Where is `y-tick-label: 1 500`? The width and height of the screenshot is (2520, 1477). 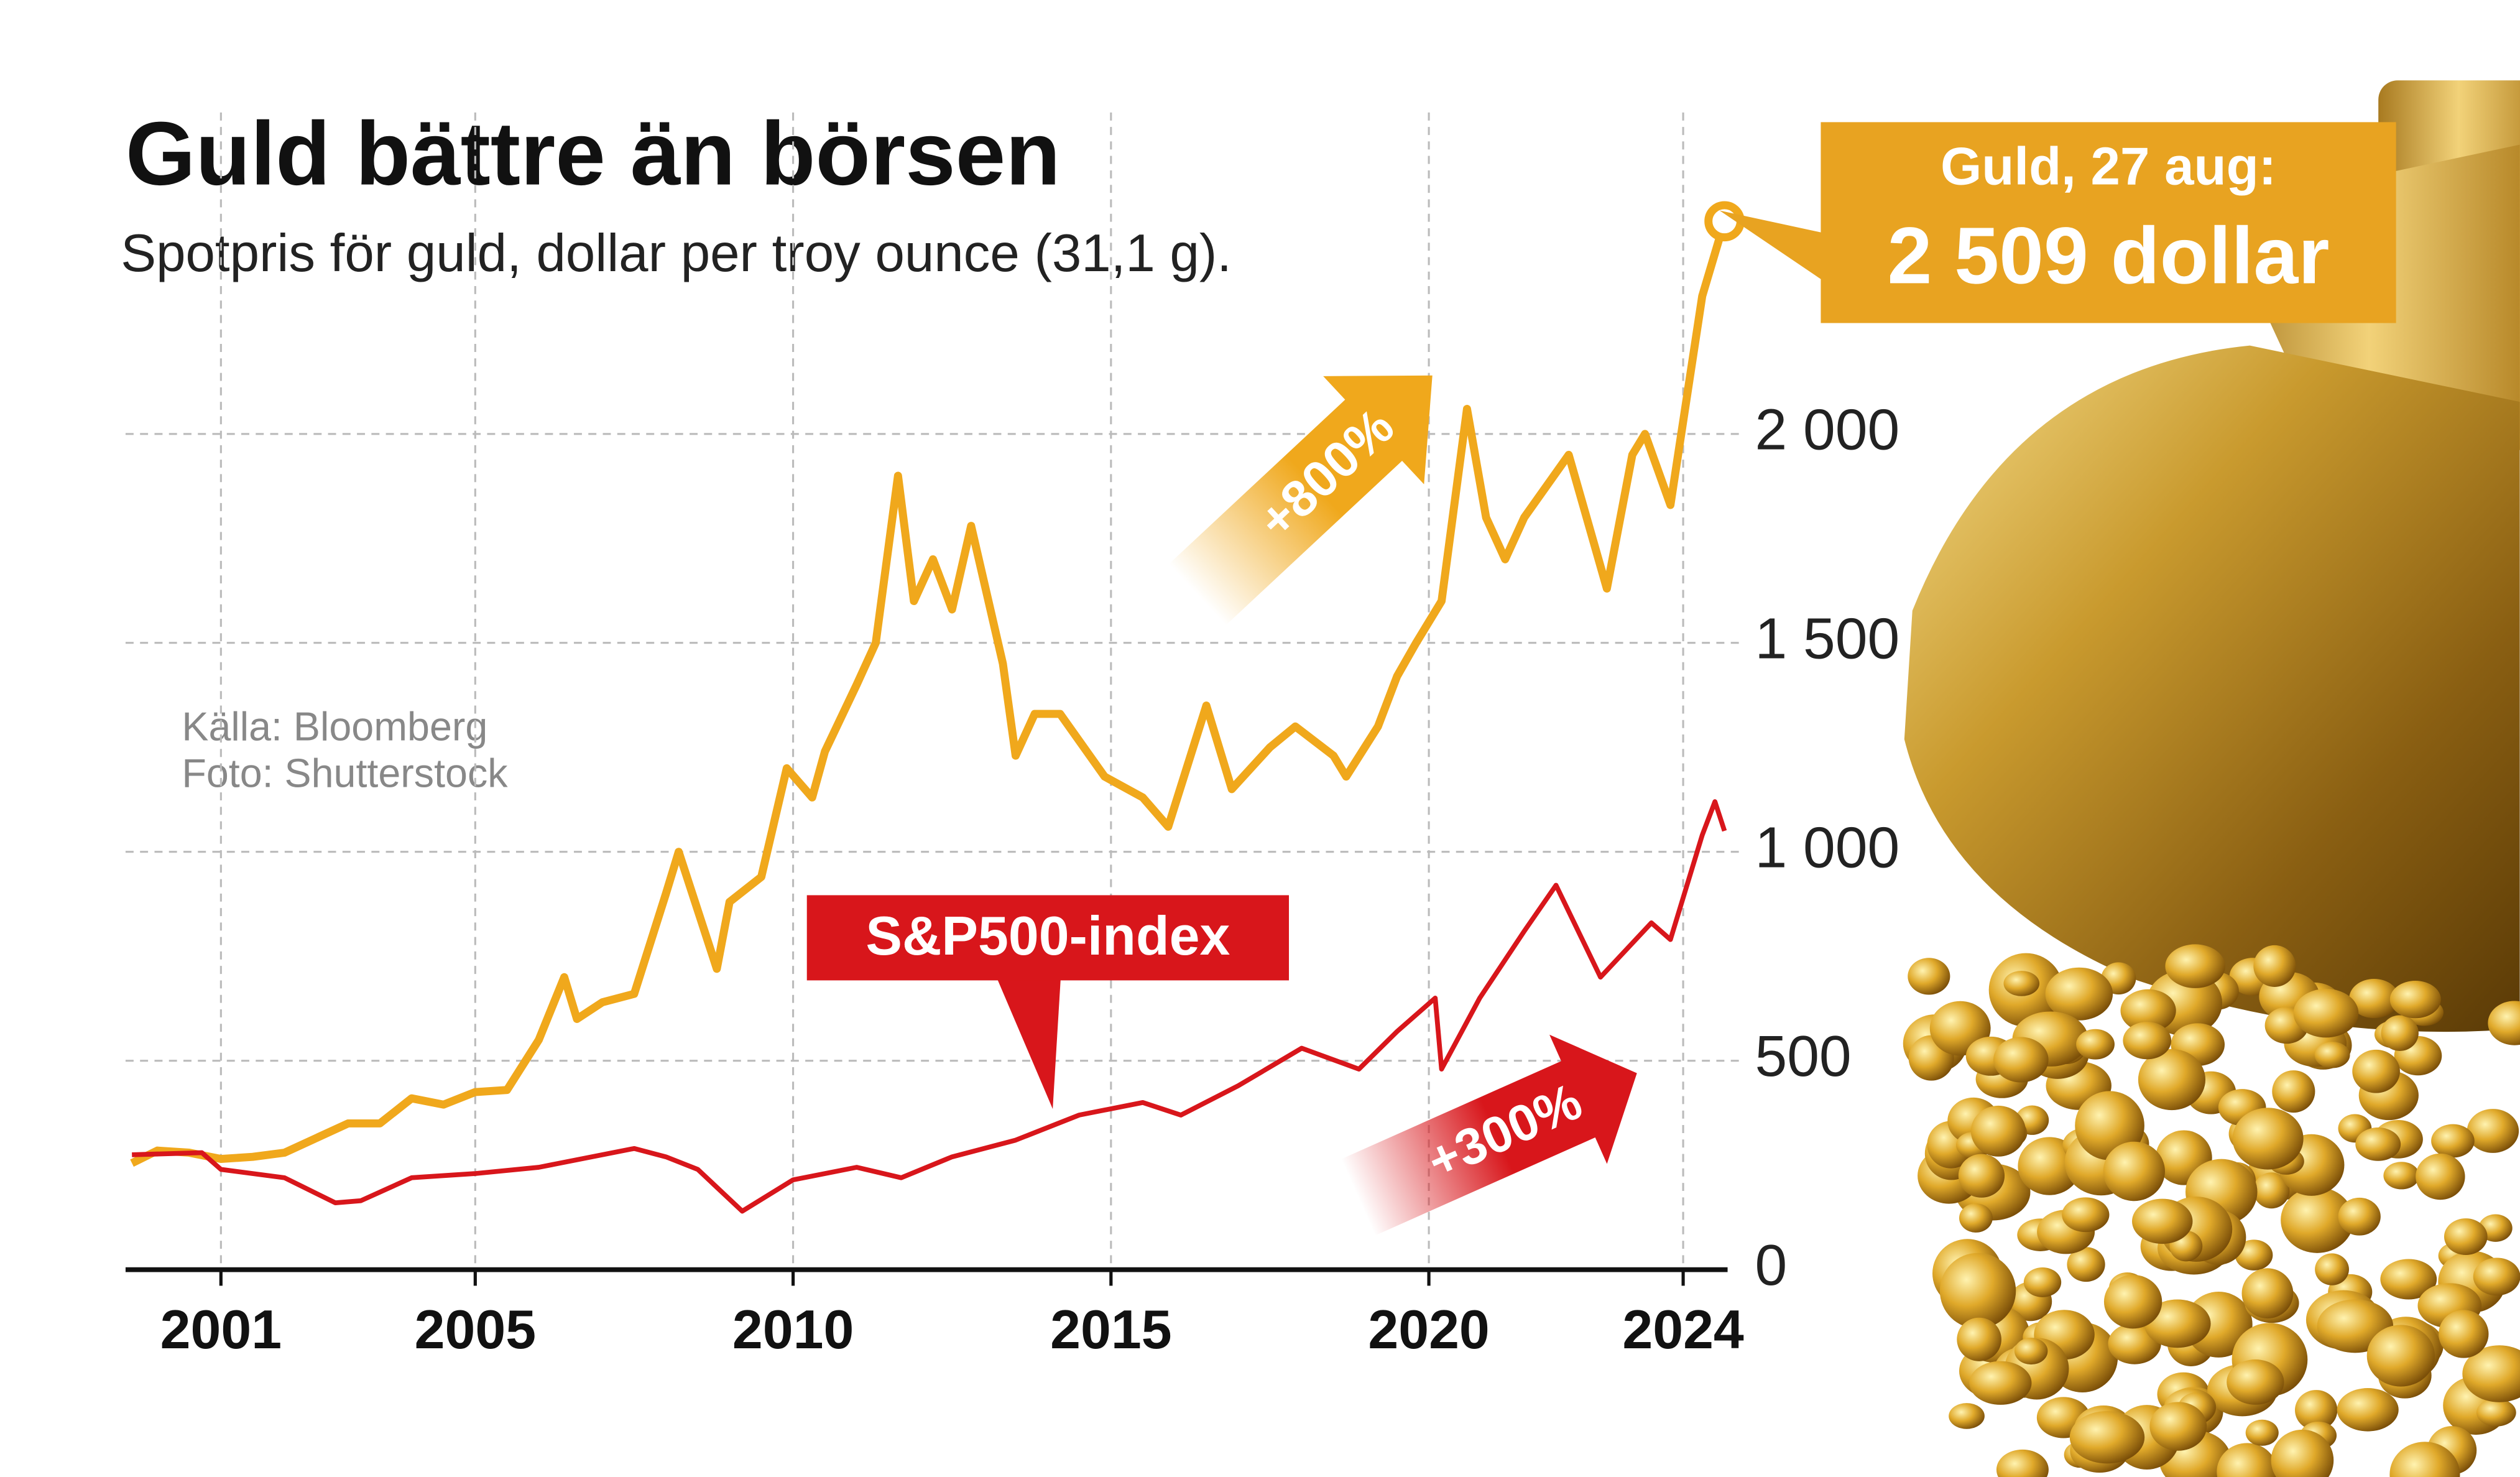 y-tick-label: 1 500 is located at coordinates (1827, 638).